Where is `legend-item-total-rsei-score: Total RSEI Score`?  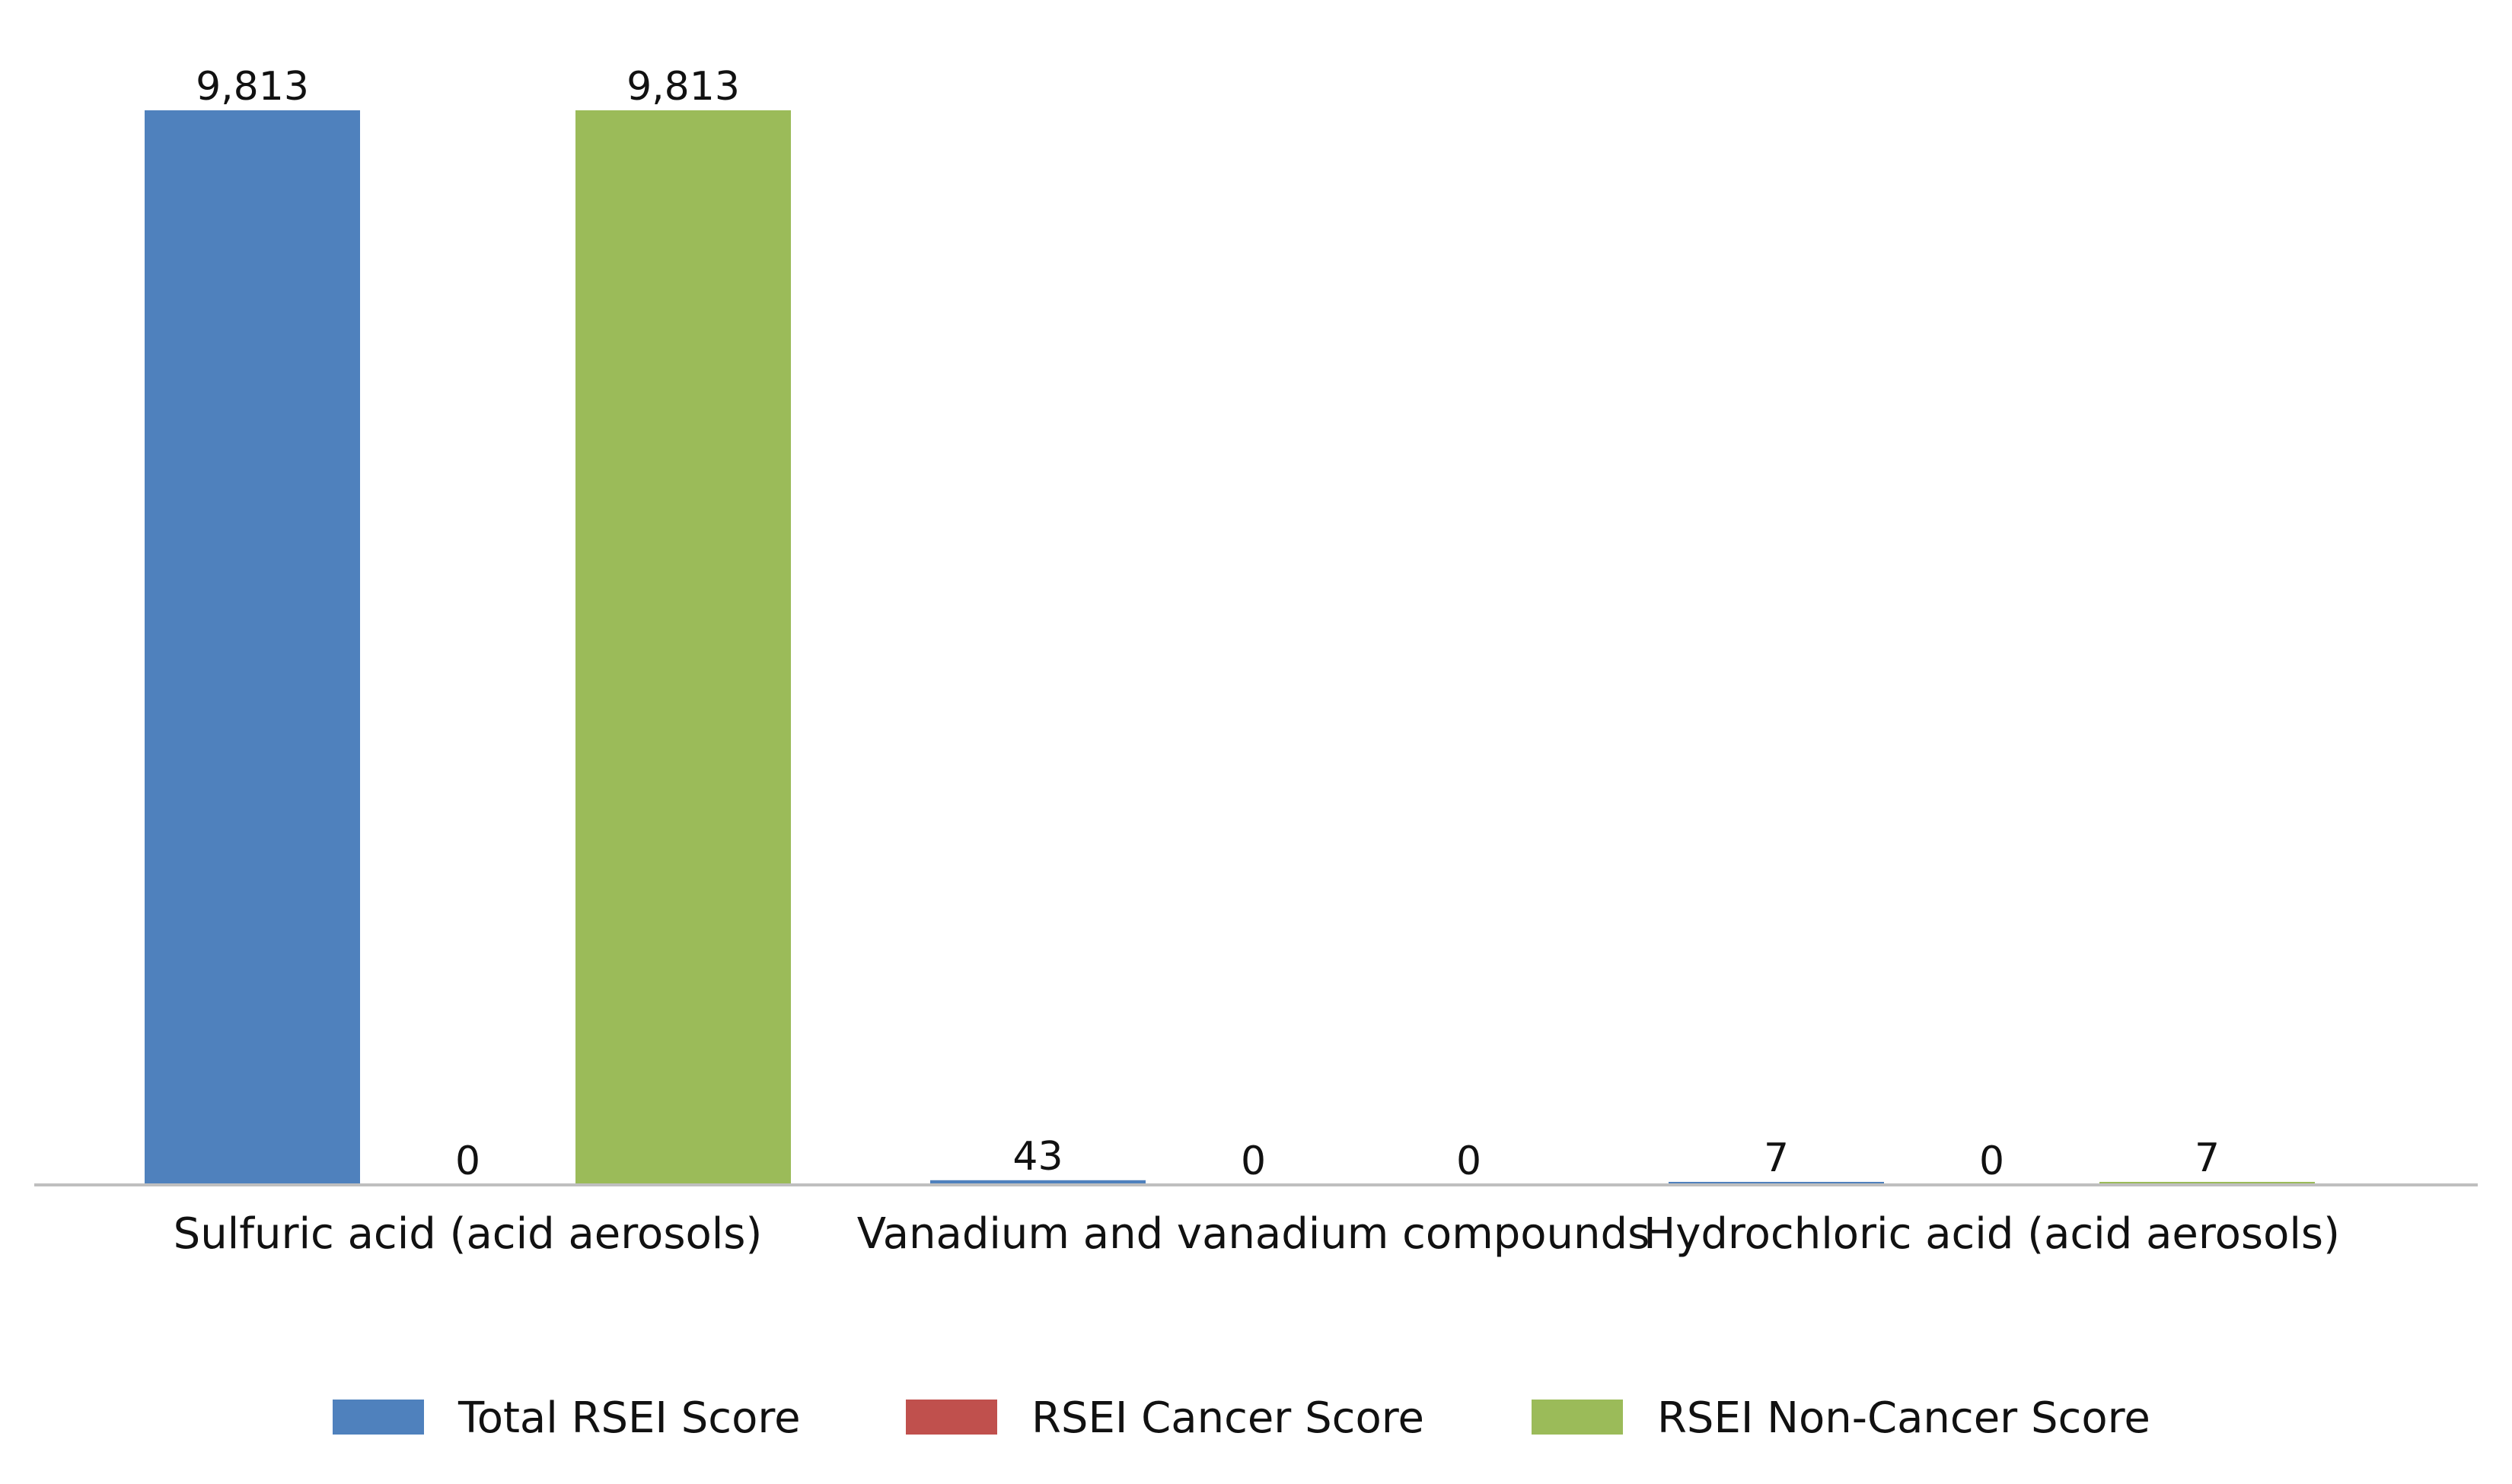 legend-item-total-rsei-score: Total RSEI Score is located at coordinates (567, 1418).